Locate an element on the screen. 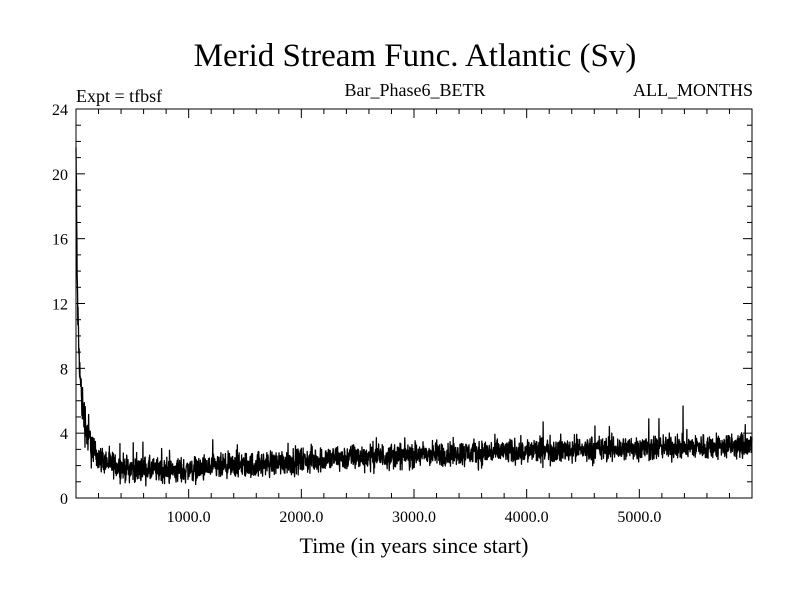  y-tick-label: 0 is located at coordinates (64, 499).